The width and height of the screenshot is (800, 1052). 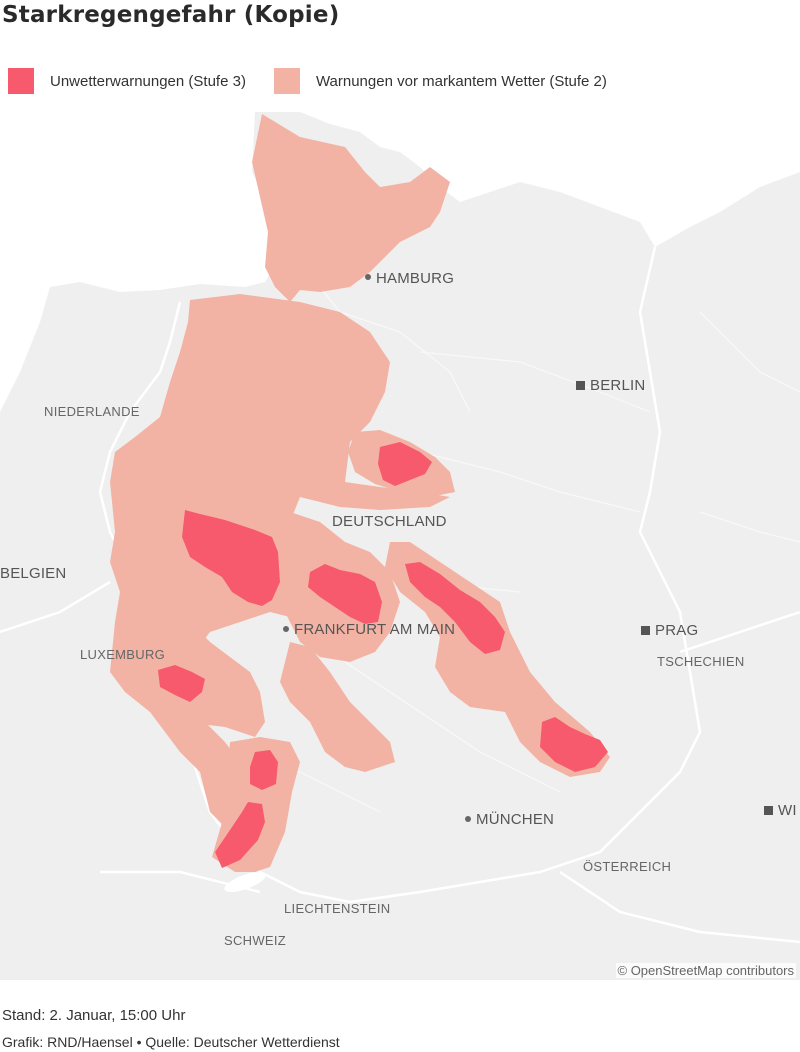 I want to click on legend-swatch-level3, so click(x=21, y=81).